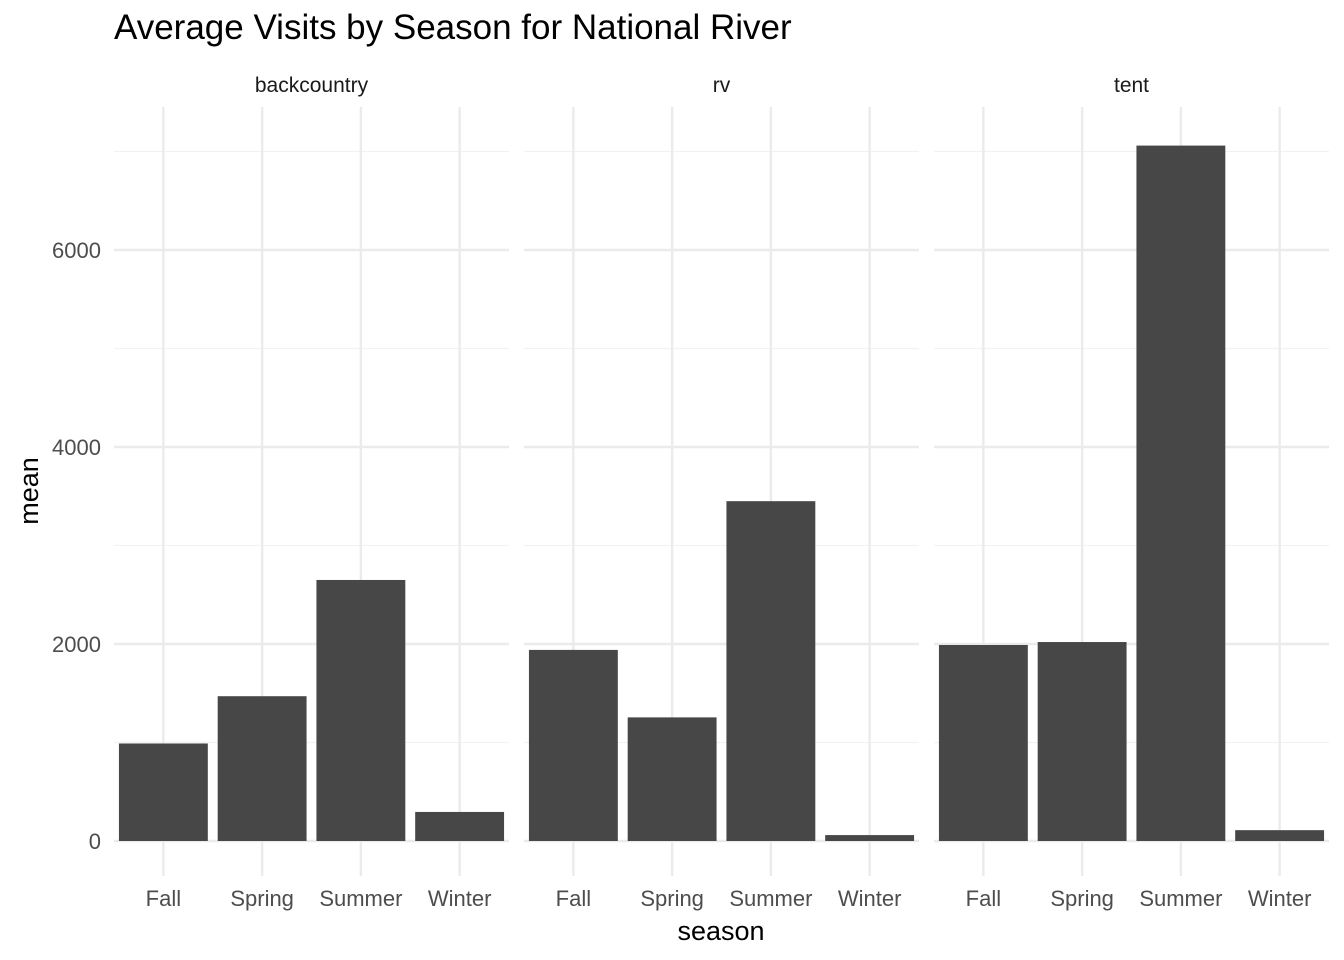 This screenshot has width=1344, height=960. What do you see at coordinates (95, 841) in the screenshot?
I see `y-tick-label: 0` at bounding box center [95, 841].